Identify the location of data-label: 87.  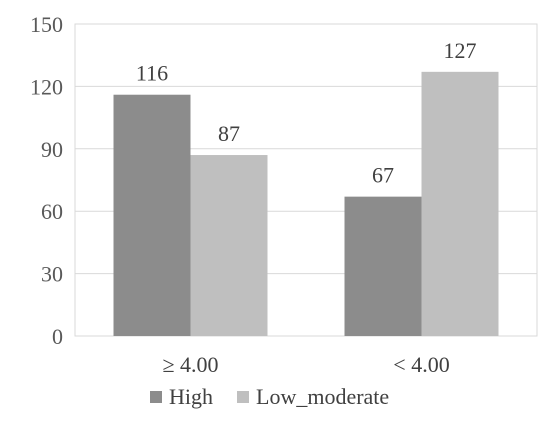
(229, 133).